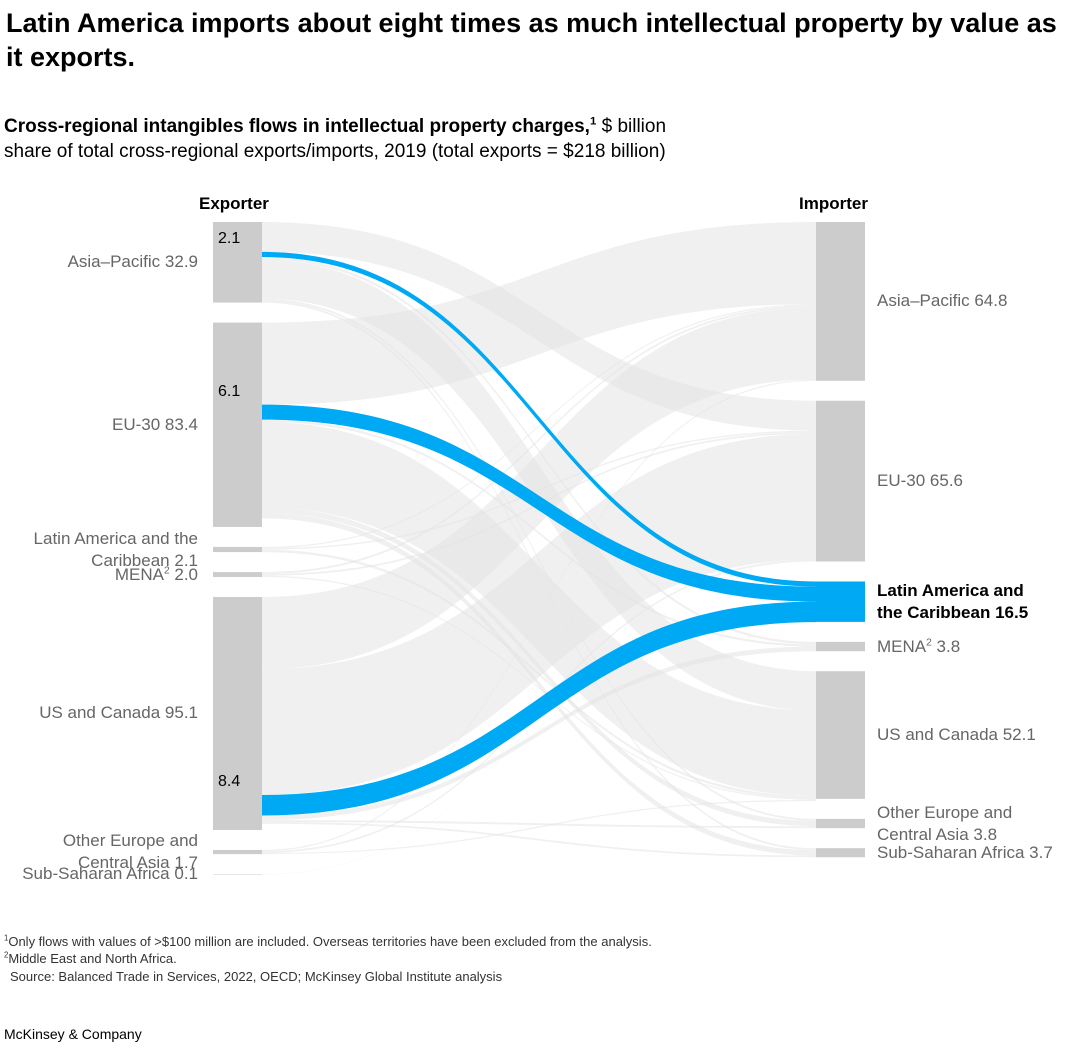 This screenshot has width=1080, height=1053. Describe the element at coordinates (229, 238) in the screenshot. I see `flow-label: 2.1` at that location.